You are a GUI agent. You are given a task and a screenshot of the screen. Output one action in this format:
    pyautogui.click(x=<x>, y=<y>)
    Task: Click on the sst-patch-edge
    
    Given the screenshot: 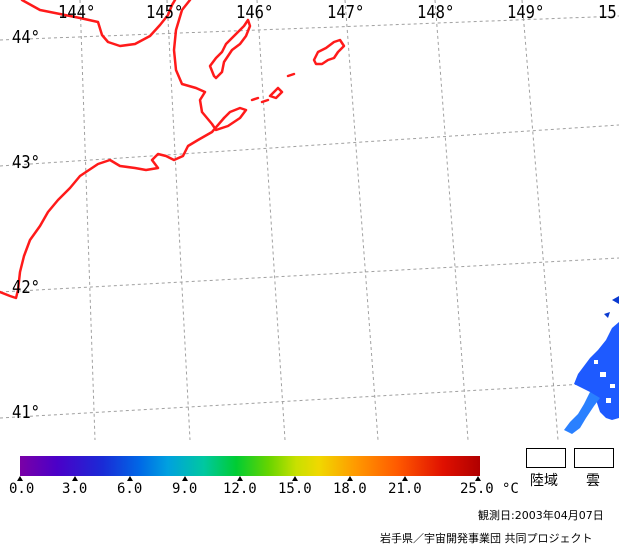 What is the action you would take?
    pyautogui.click(x=611, y=307)
    